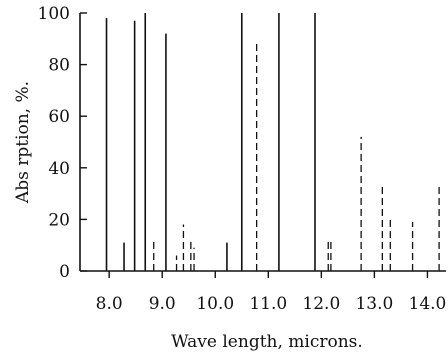 The image size is (448, 355). What do you see at coordinates (321, 304) in the screenshot?
I see `x-tick-label: 12.0` at bounding box center [321, 304].